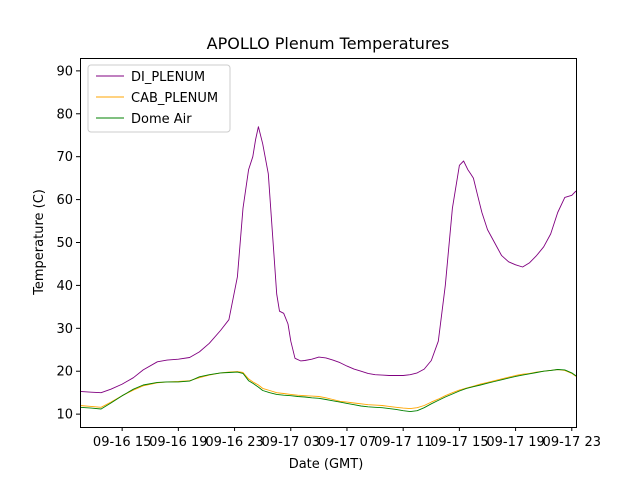  What do you see at coordinates (326, 464) in the screenshot?
I see `x-axis-label: Date (GMT)` at bounding box center [326, 464].